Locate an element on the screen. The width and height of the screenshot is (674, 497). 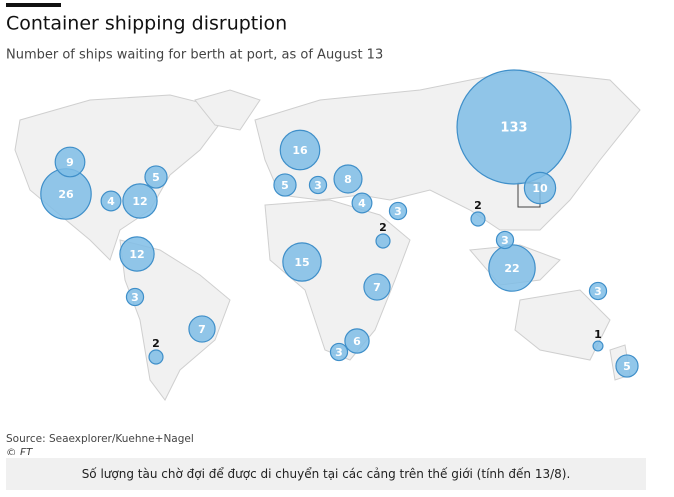
source: Source: Seaexplorer/Kuehne+Nagel is located at coordinates (100, 439).